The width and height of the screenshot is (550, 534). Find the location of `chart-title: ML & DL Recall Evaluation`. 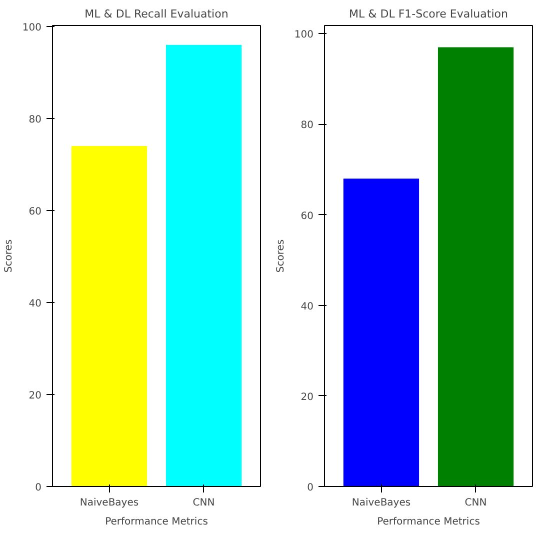

chart-title: ML & DL Recall Evaluation is located at coordinates (156, 14).